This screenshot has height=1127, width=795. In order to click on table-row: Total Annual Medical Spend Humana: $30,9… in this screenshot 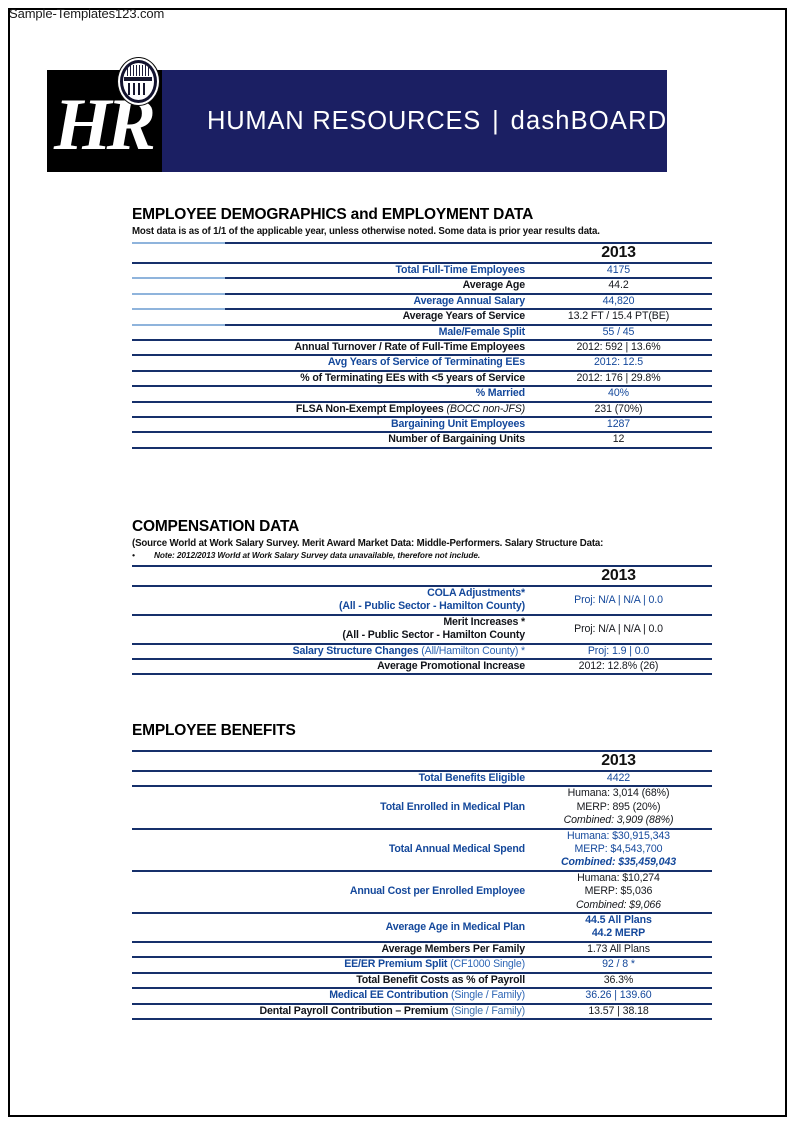, I will do `click(422, 850)`.